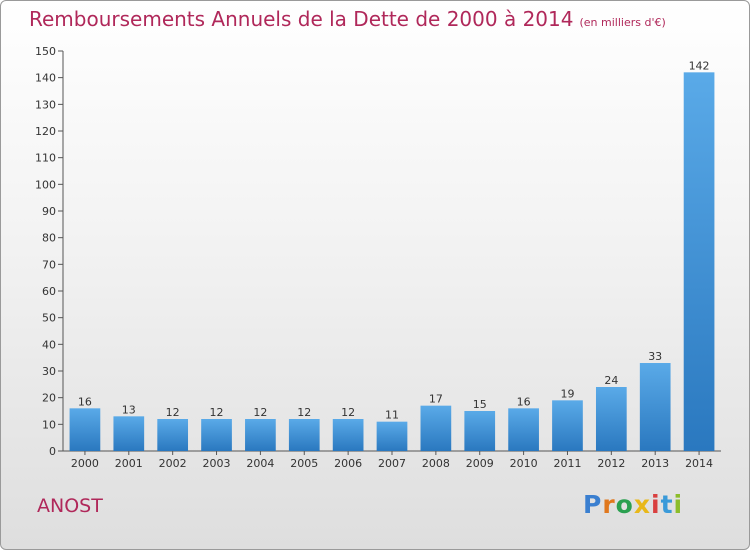  I want to click on logo-letter: x, so click(642, 504).